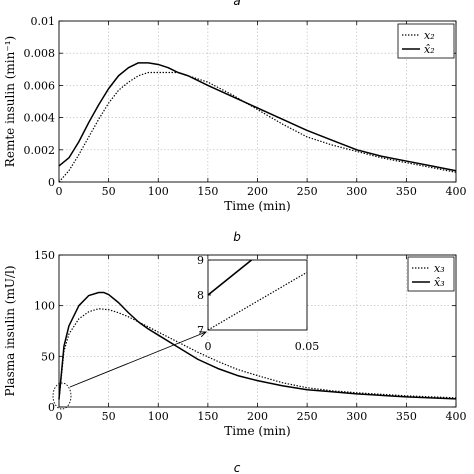 The height and width of the screenshot is (474, 474). What do you see at coordinates (44, 306) in the screenshot?
I see `y-tick-label: 100` at bounding box center [44, 306].